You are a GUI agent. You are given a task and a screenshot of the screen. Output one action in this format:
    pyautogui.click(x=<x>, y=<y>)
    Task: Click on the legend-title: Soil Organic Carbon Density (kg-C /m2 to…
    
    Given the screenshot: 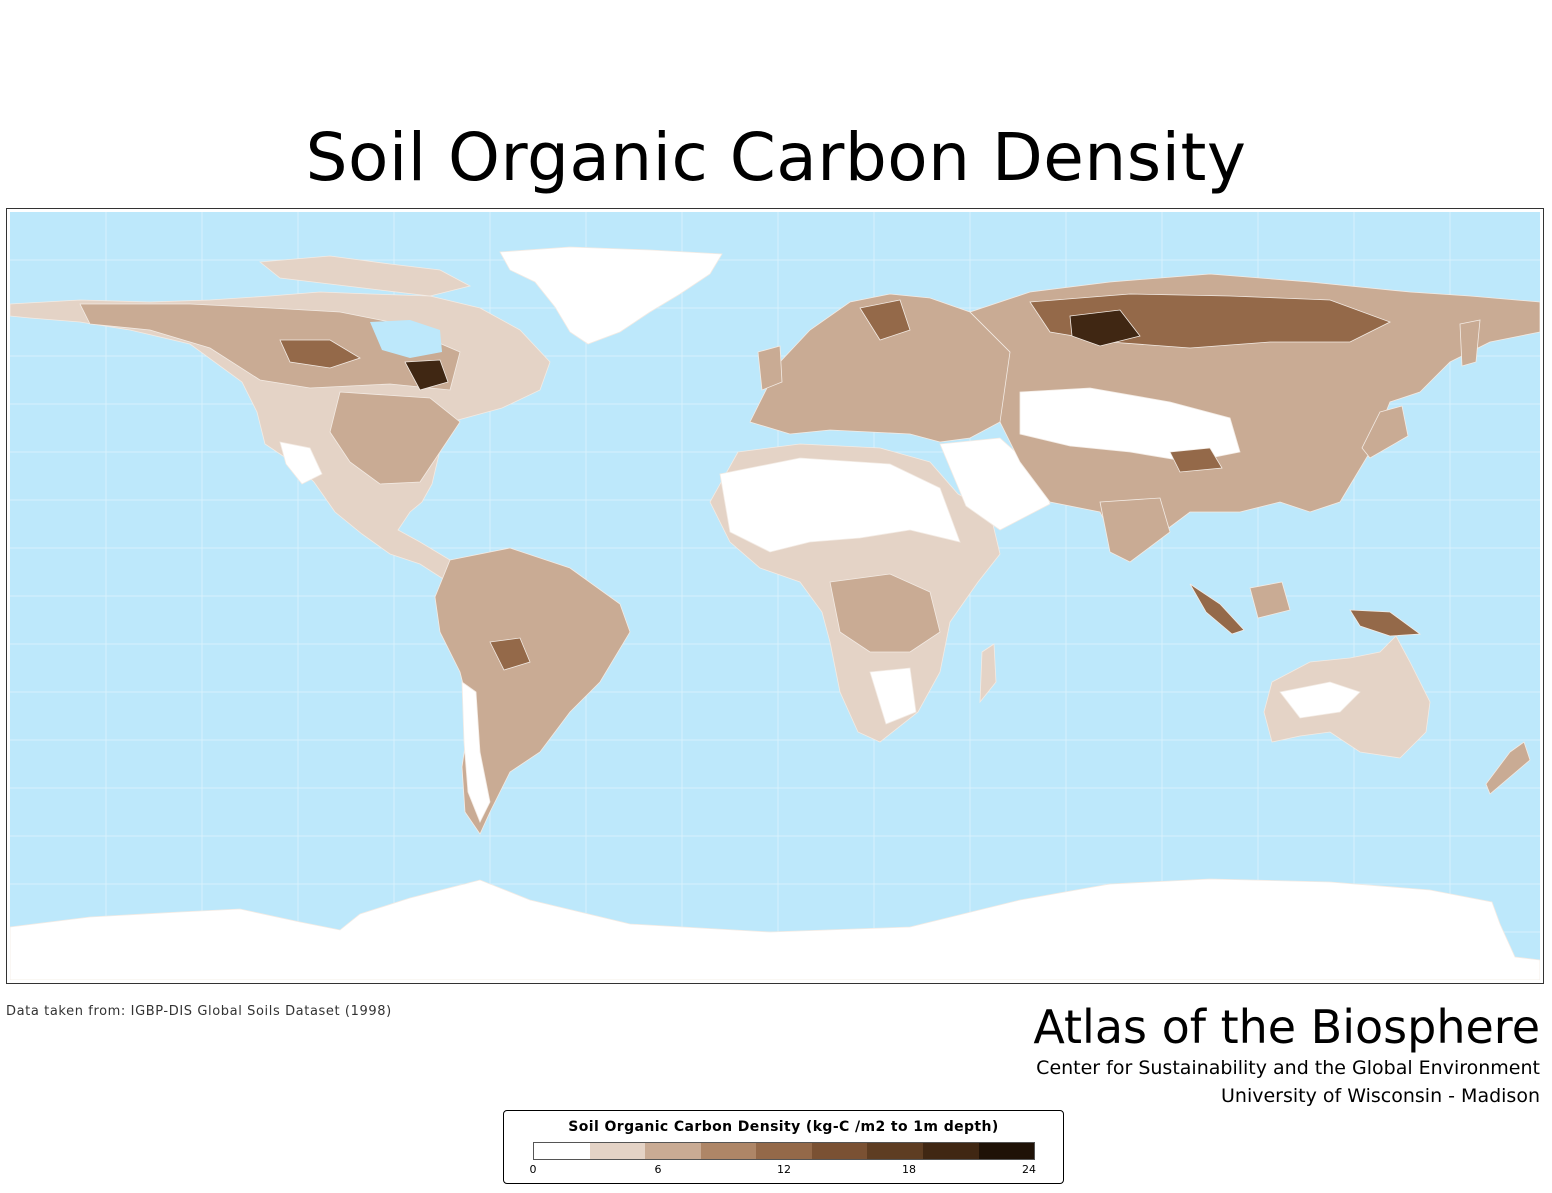 What is the action you would take?
    pyautogui.click(x=783, y=1127)
    